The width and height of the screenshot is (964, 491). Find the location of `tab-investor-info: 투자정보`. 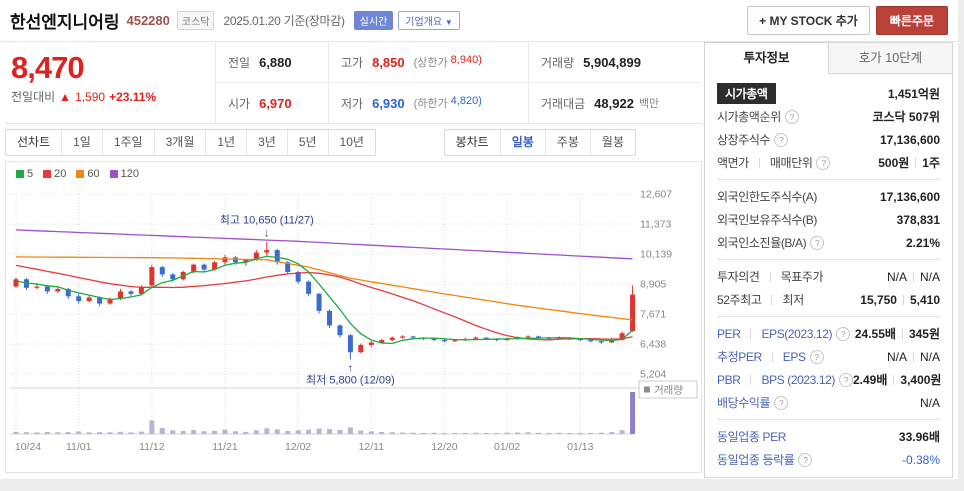

tab-investor-info: 투자정보 is located at coordinates (767, 58).